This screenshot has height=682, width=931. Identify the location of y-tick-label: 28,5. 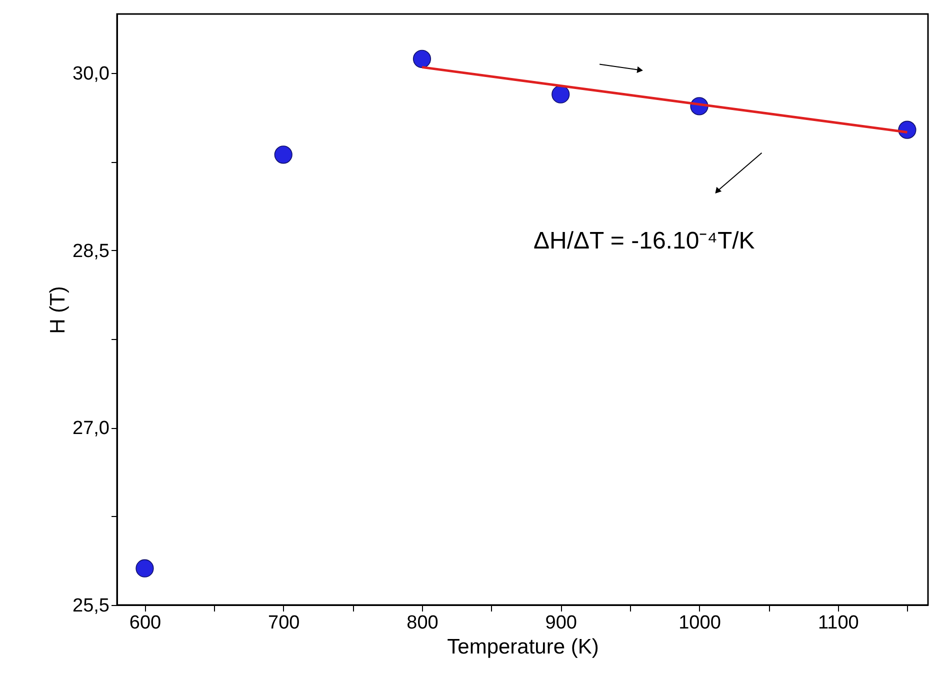
(91, 251).